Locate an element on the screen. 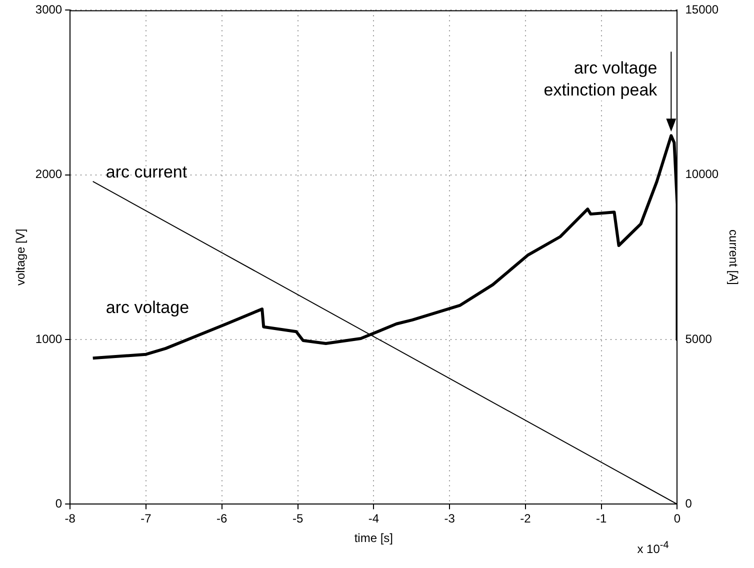 This screenshot has width=754, height=568. y-tick-label: 0 is located at coordinates (58, 503).